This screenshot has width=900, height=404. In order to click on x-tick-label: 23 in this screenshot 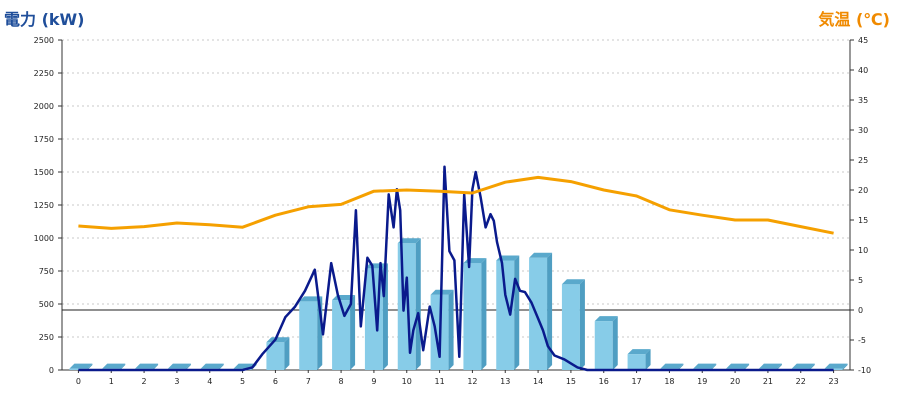, I will do `click(833, 381)`.